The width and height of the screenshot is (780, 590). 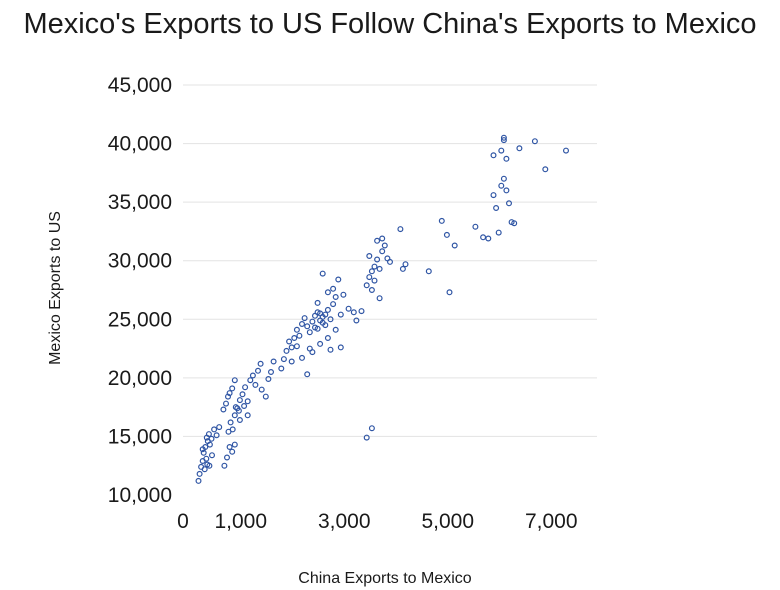 What do you see at coordinates (240, 521) in the screenshot?
I see `x-tick-label: 1,000` at bounding box center [240, 521].